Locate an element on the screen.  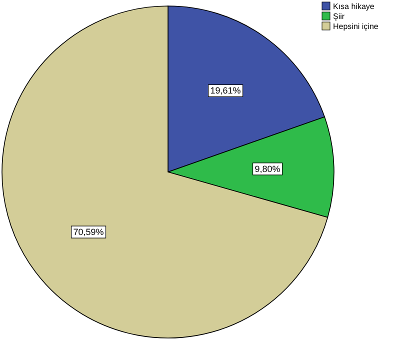
data-label: 9,80% is located at coordinates (267, 169).